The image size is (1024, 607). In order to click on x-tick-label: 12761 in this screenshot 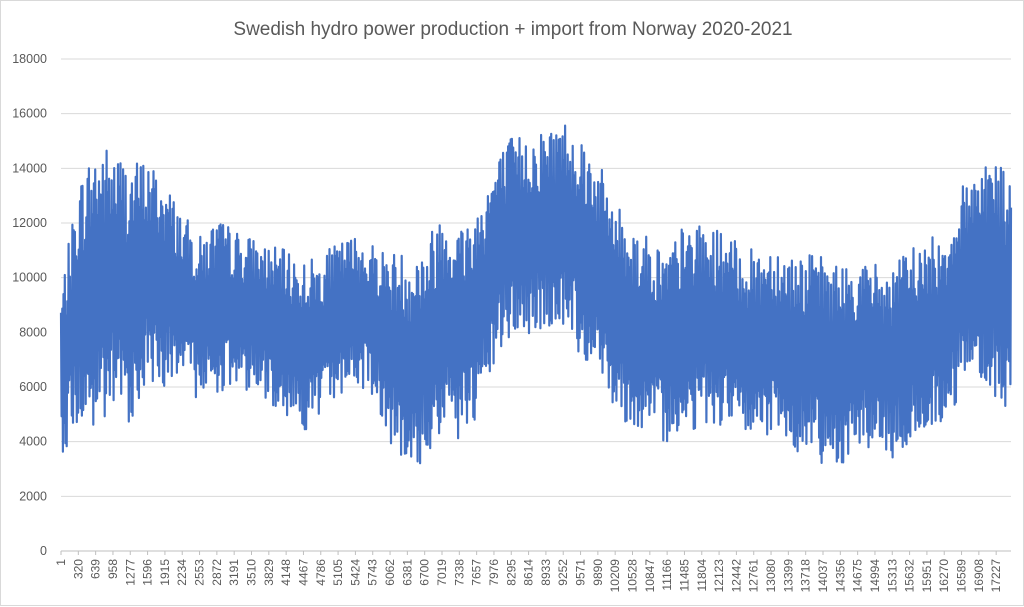, I will do `click(754, 576)`.